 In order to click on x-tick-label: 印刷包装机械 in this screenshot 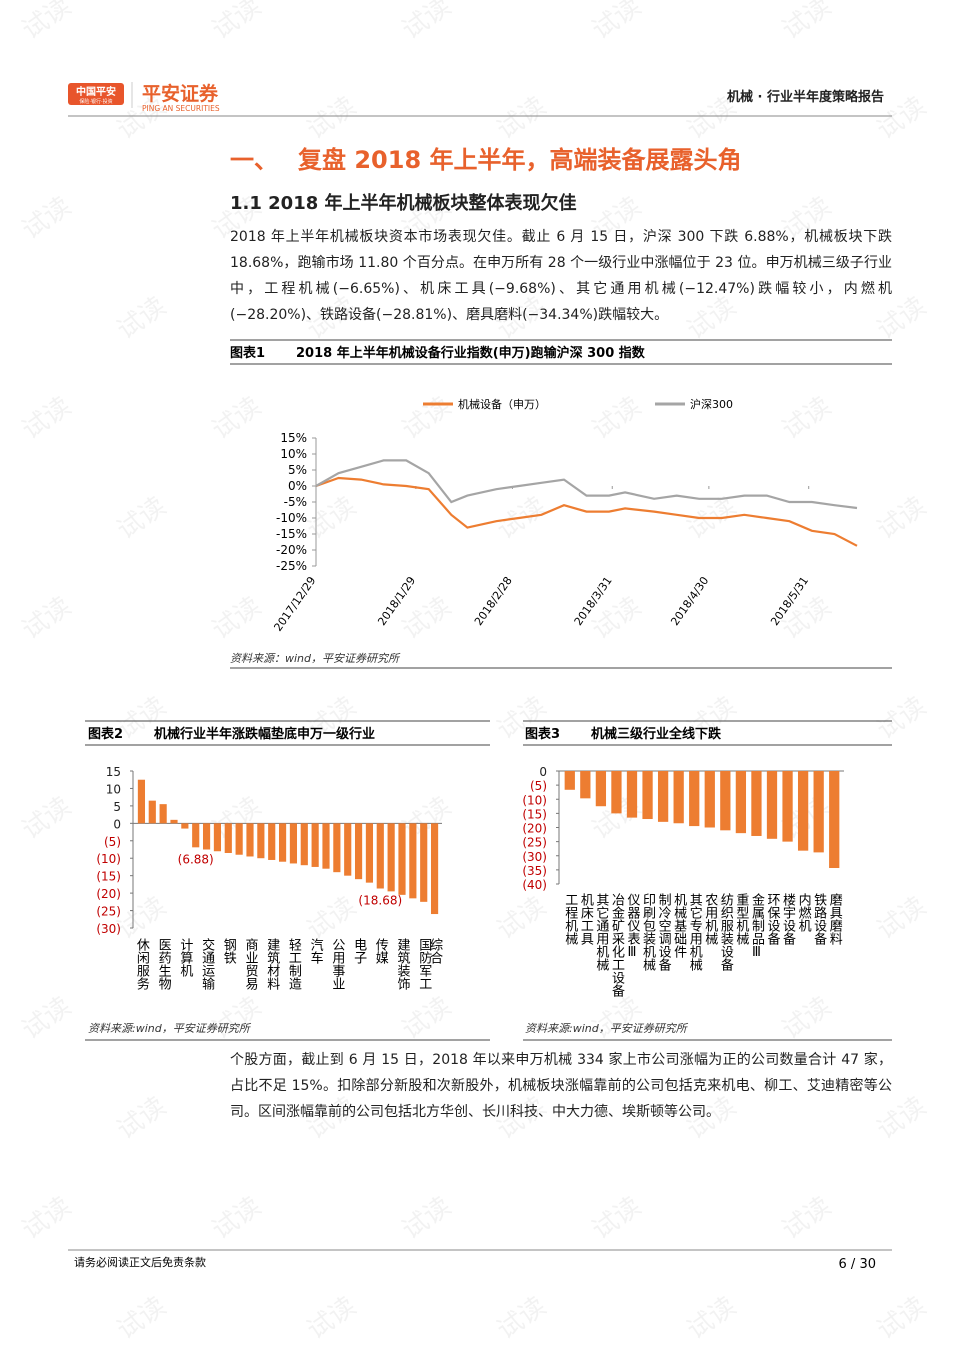, I will do `click(648, 932)`.